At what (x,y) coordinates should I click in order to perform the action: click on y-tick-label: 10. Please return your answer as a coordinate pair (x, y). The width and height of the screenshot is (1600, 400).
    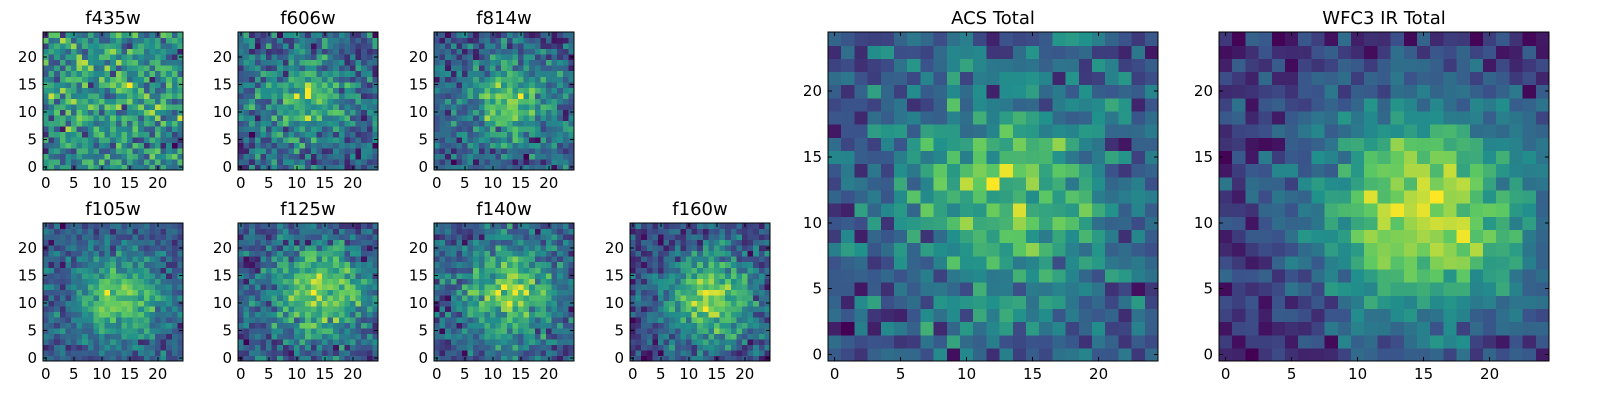
    Looking at the image, I should click on (418, 112).